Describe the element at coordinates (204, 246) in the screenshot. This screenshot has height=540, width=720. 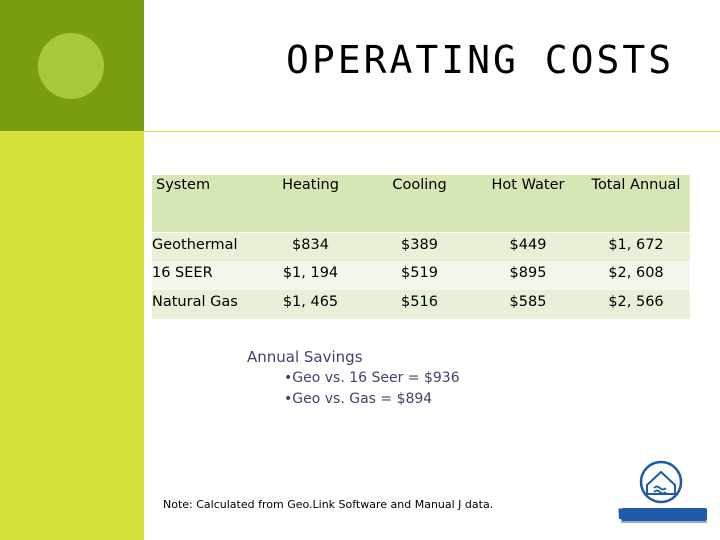
I see `cell-system: Geothermal` at that location.